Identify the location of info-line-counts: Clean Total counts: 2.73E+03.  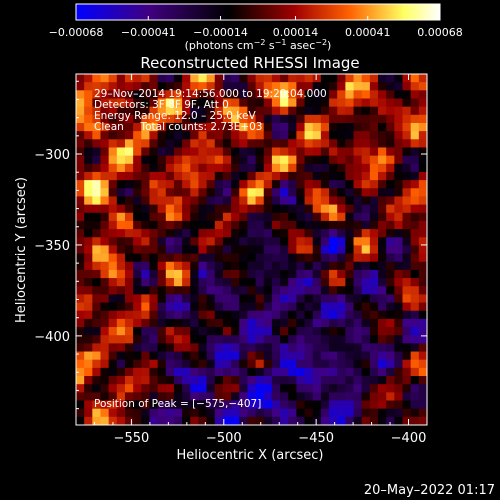
(178, 127).